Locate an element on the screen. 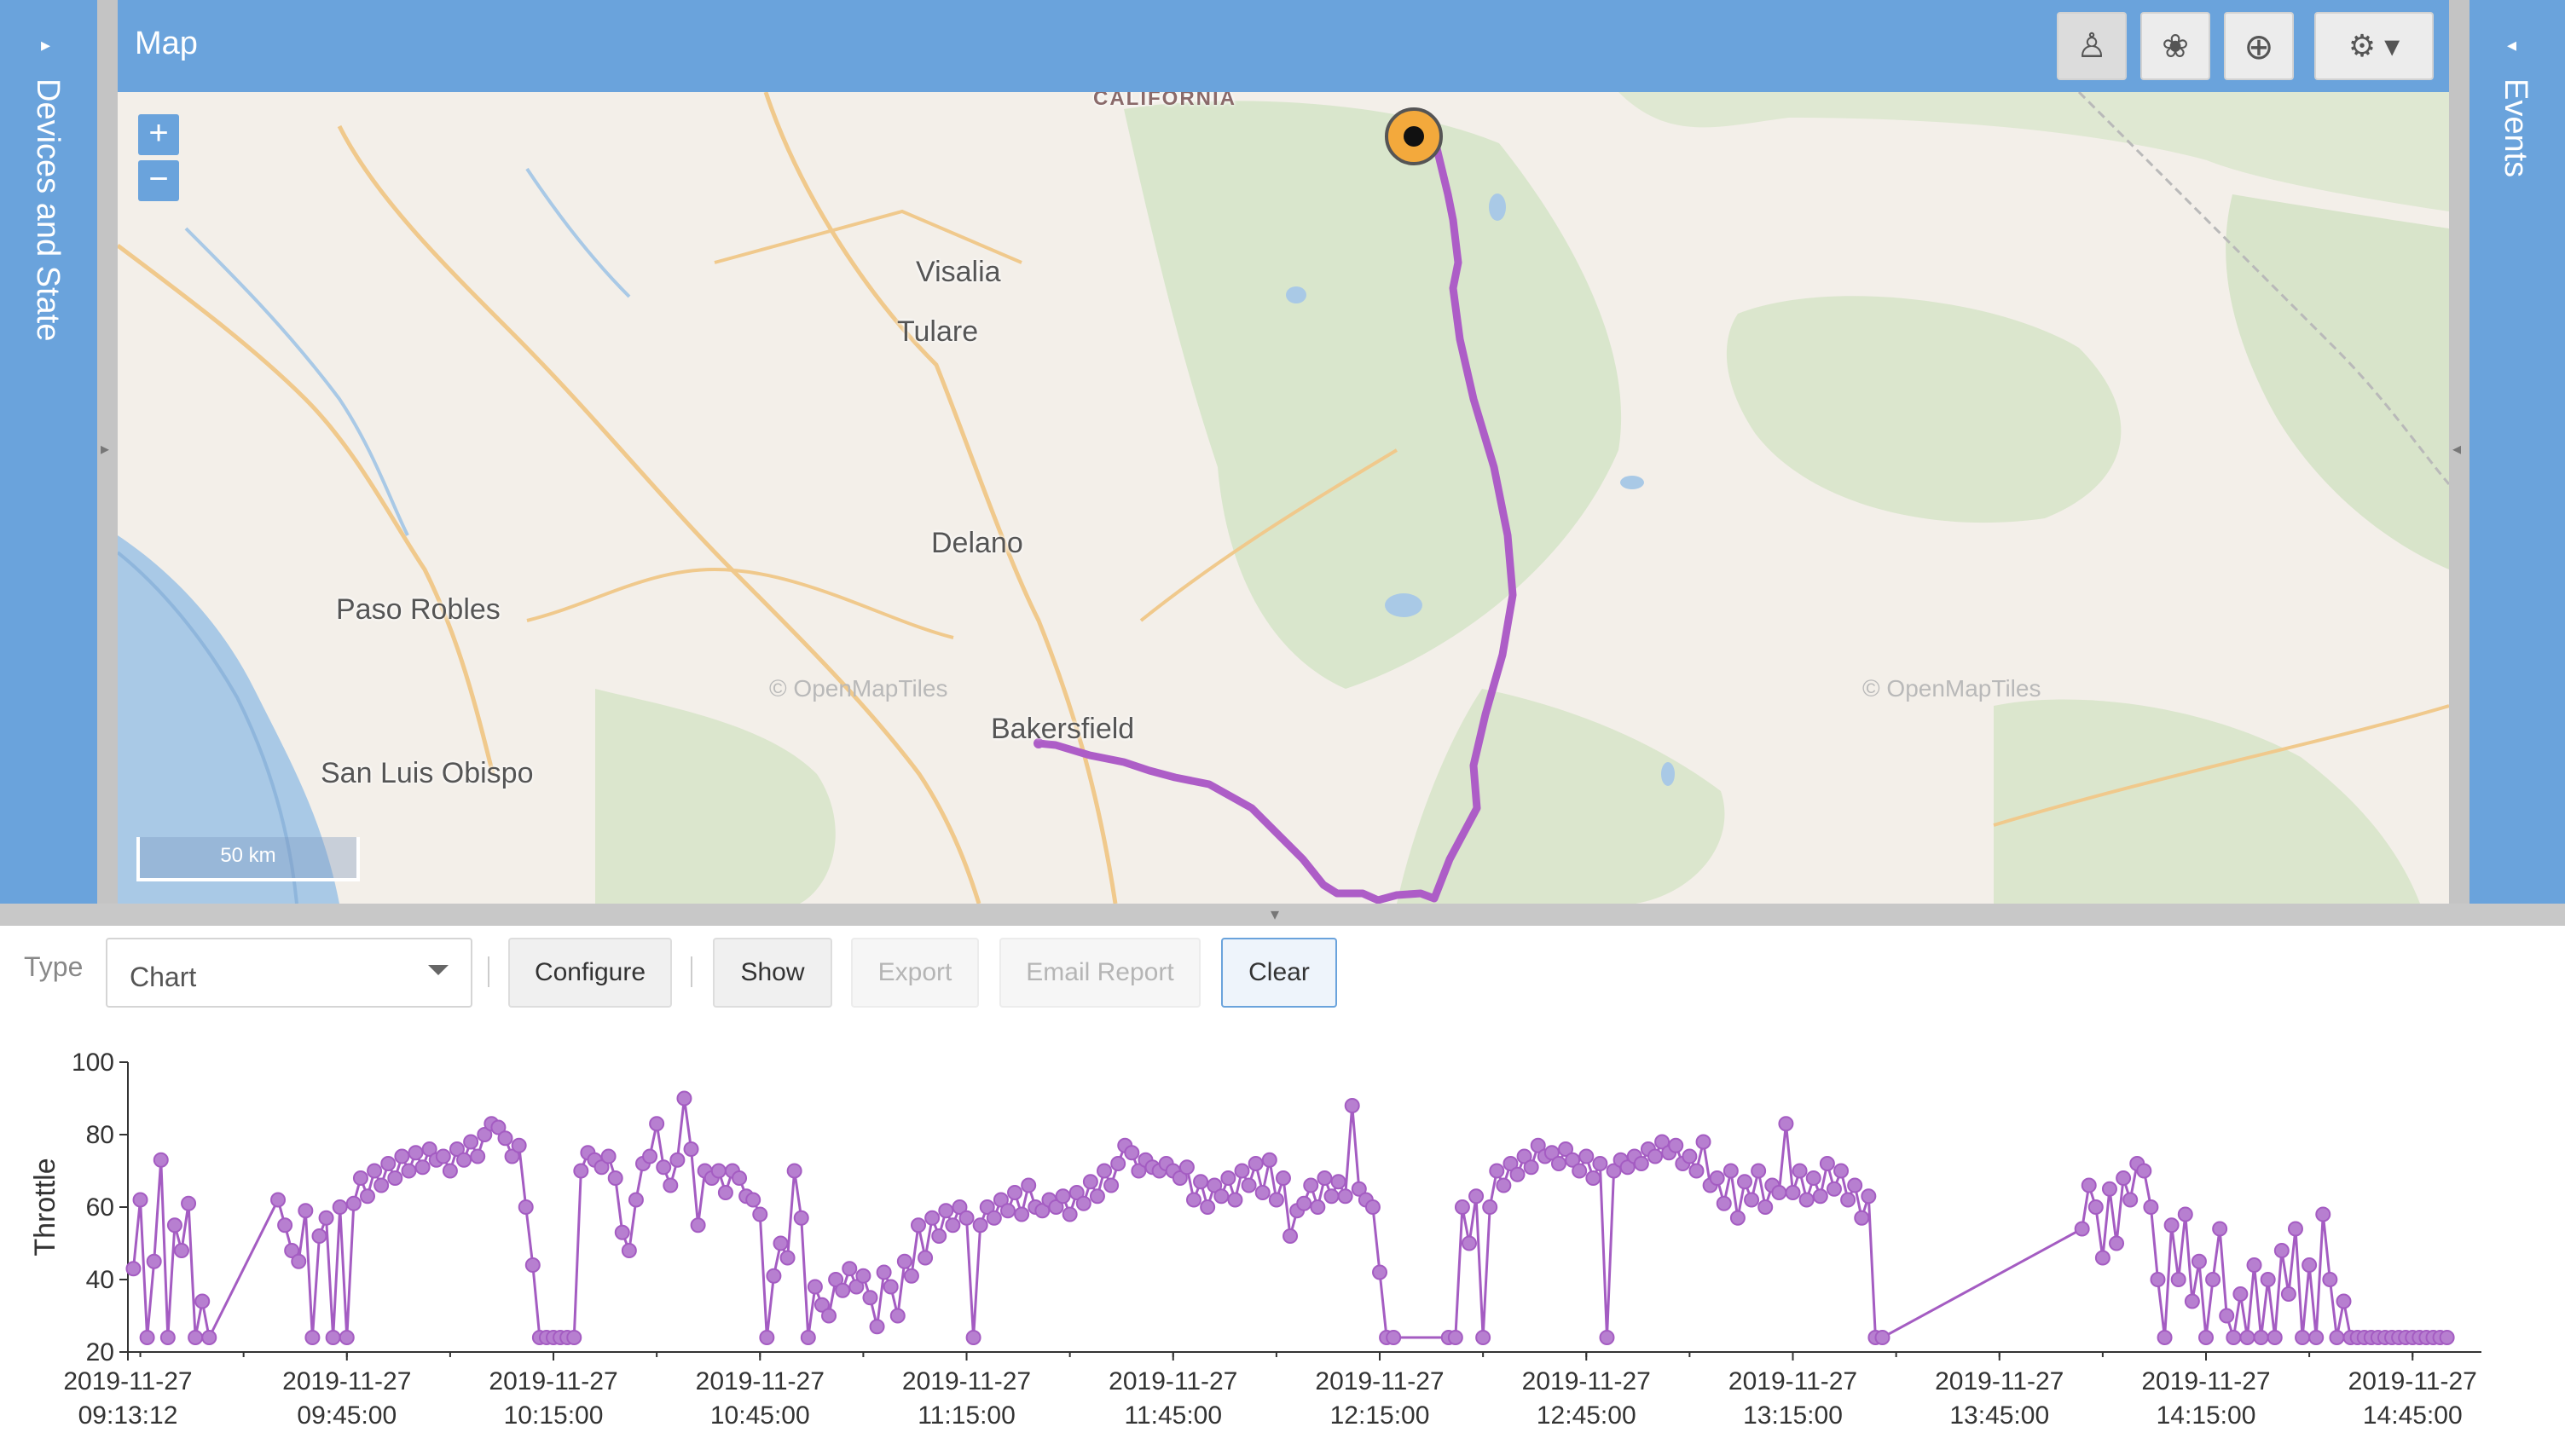 The height and width of the screenshot is (1456, 2565). zoom-in-button: + is located at coordinates (158, 134).